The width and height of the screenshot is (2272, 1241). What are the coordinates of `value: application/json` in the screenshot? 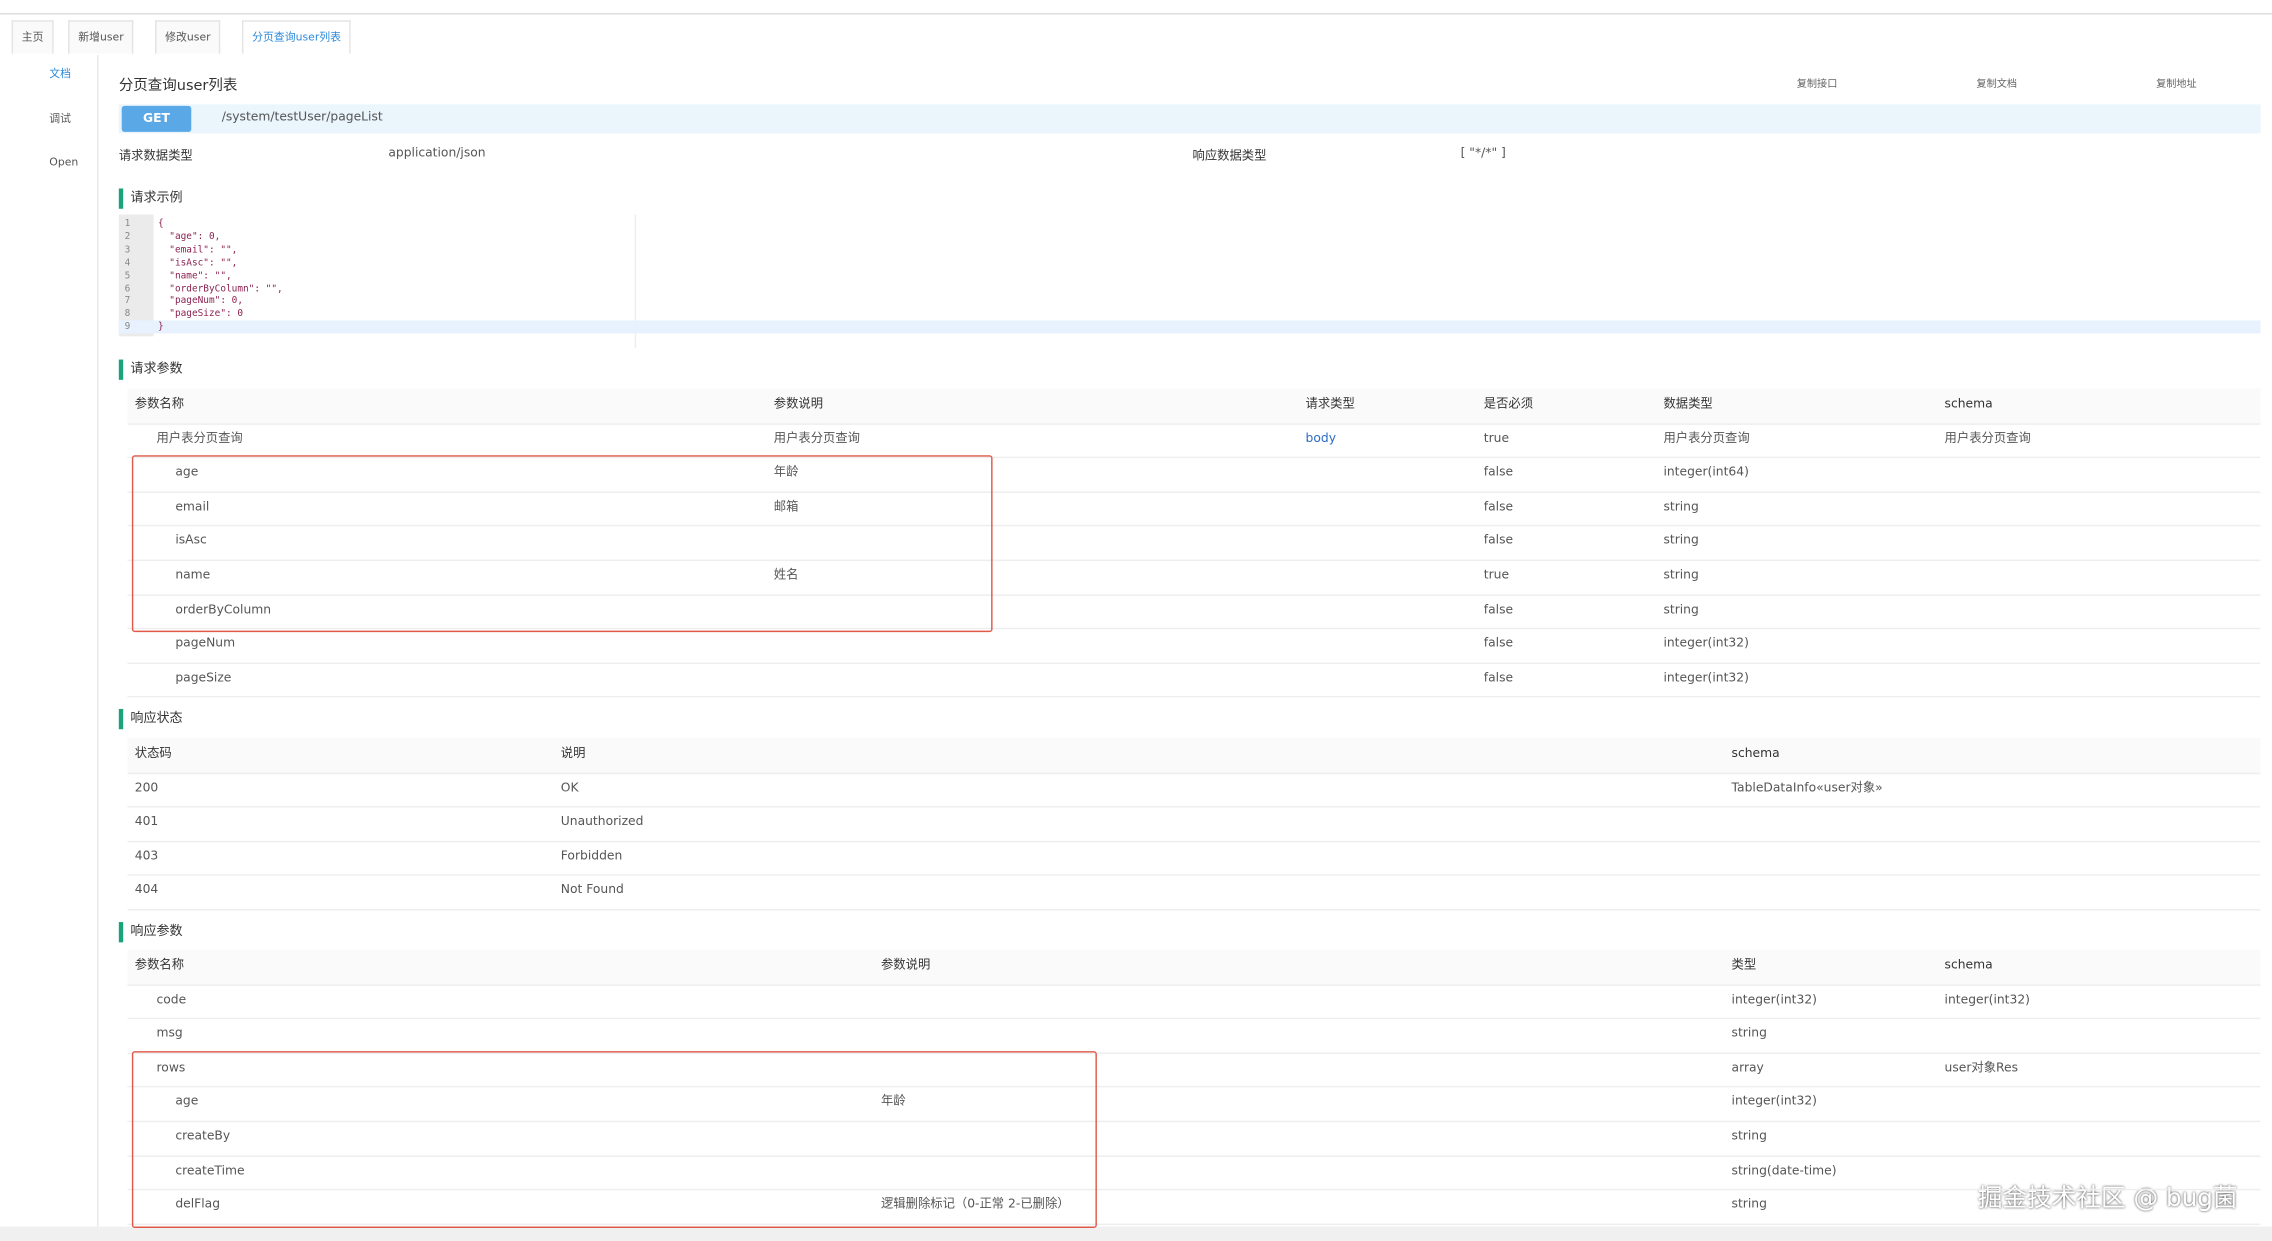 It's located at (437, 153).